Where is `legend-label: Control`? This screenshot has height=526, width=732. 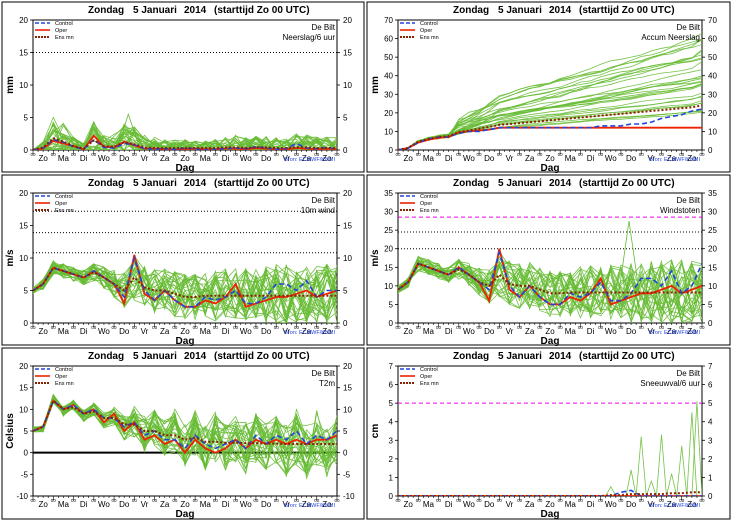
legend-label: Control is located at coordinates (64, 197).